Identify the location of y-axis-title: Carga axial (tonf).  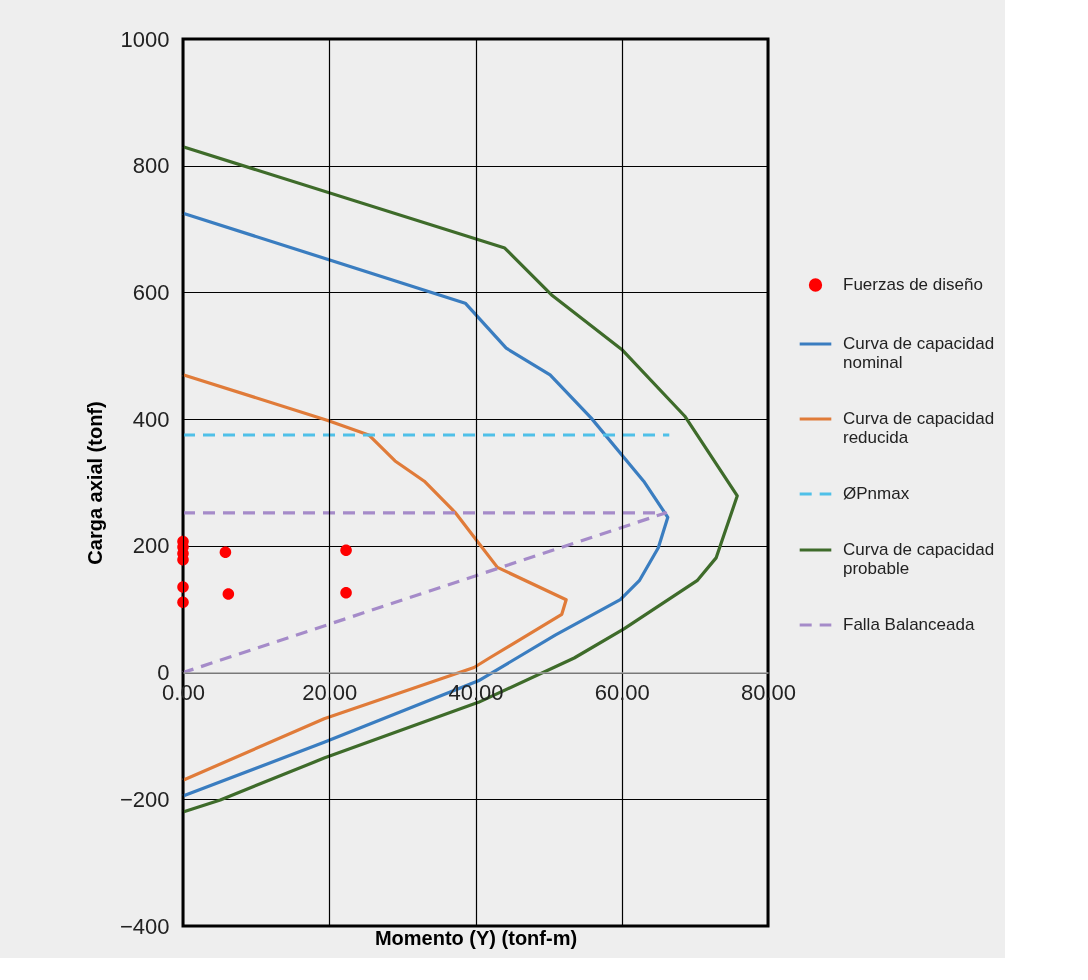
(94, 483).